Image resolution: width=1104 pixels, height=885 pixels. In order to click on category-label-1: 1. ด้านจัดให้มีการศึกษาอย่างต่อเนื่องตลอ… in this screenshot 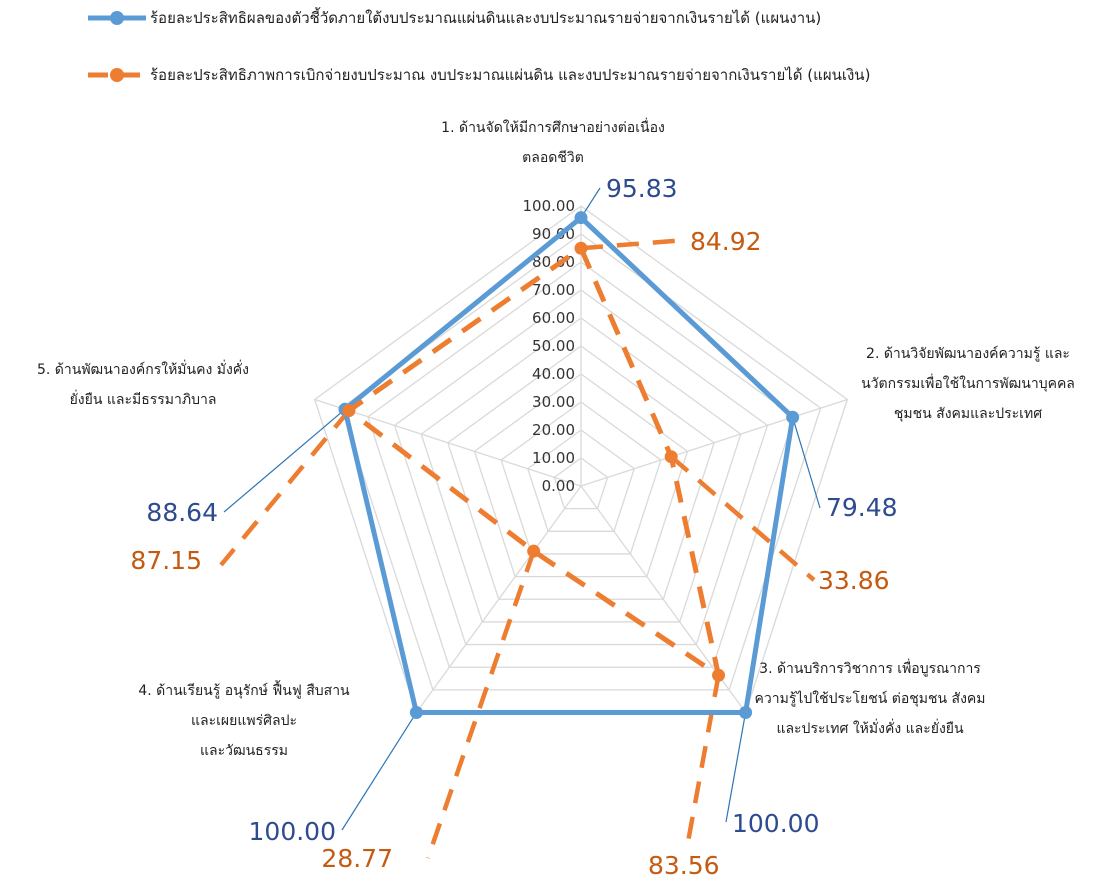, I will do `click(553, 142)`.